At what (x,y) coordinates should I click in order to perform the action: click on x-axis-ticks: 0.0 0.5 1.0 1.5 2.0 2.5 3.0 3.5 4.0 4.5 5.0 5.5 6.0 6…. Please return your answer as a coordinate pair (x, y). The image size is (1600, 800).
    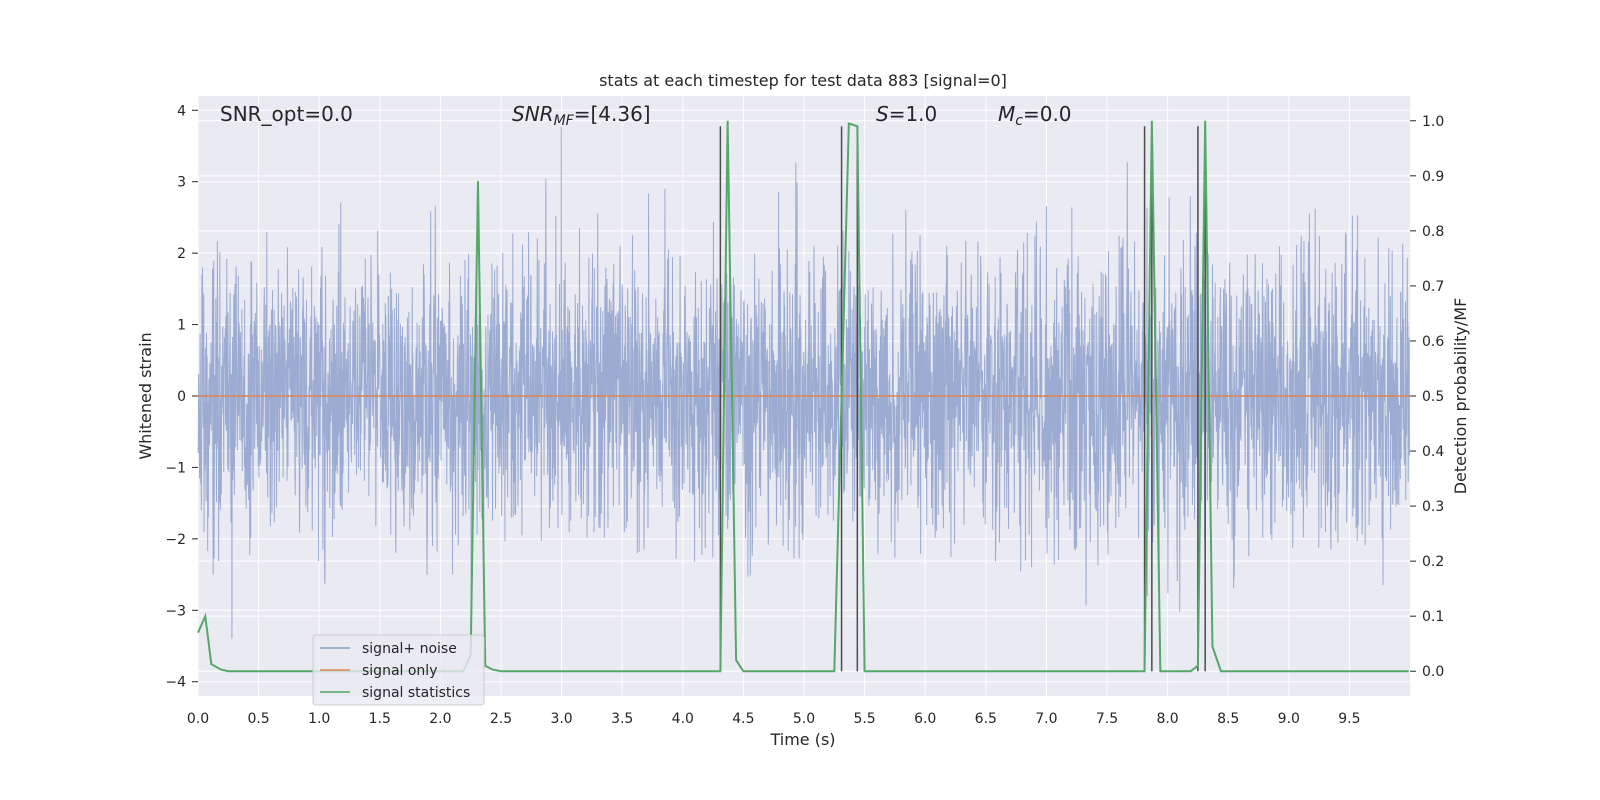
    Looking at the image, I should click on (774, 719).